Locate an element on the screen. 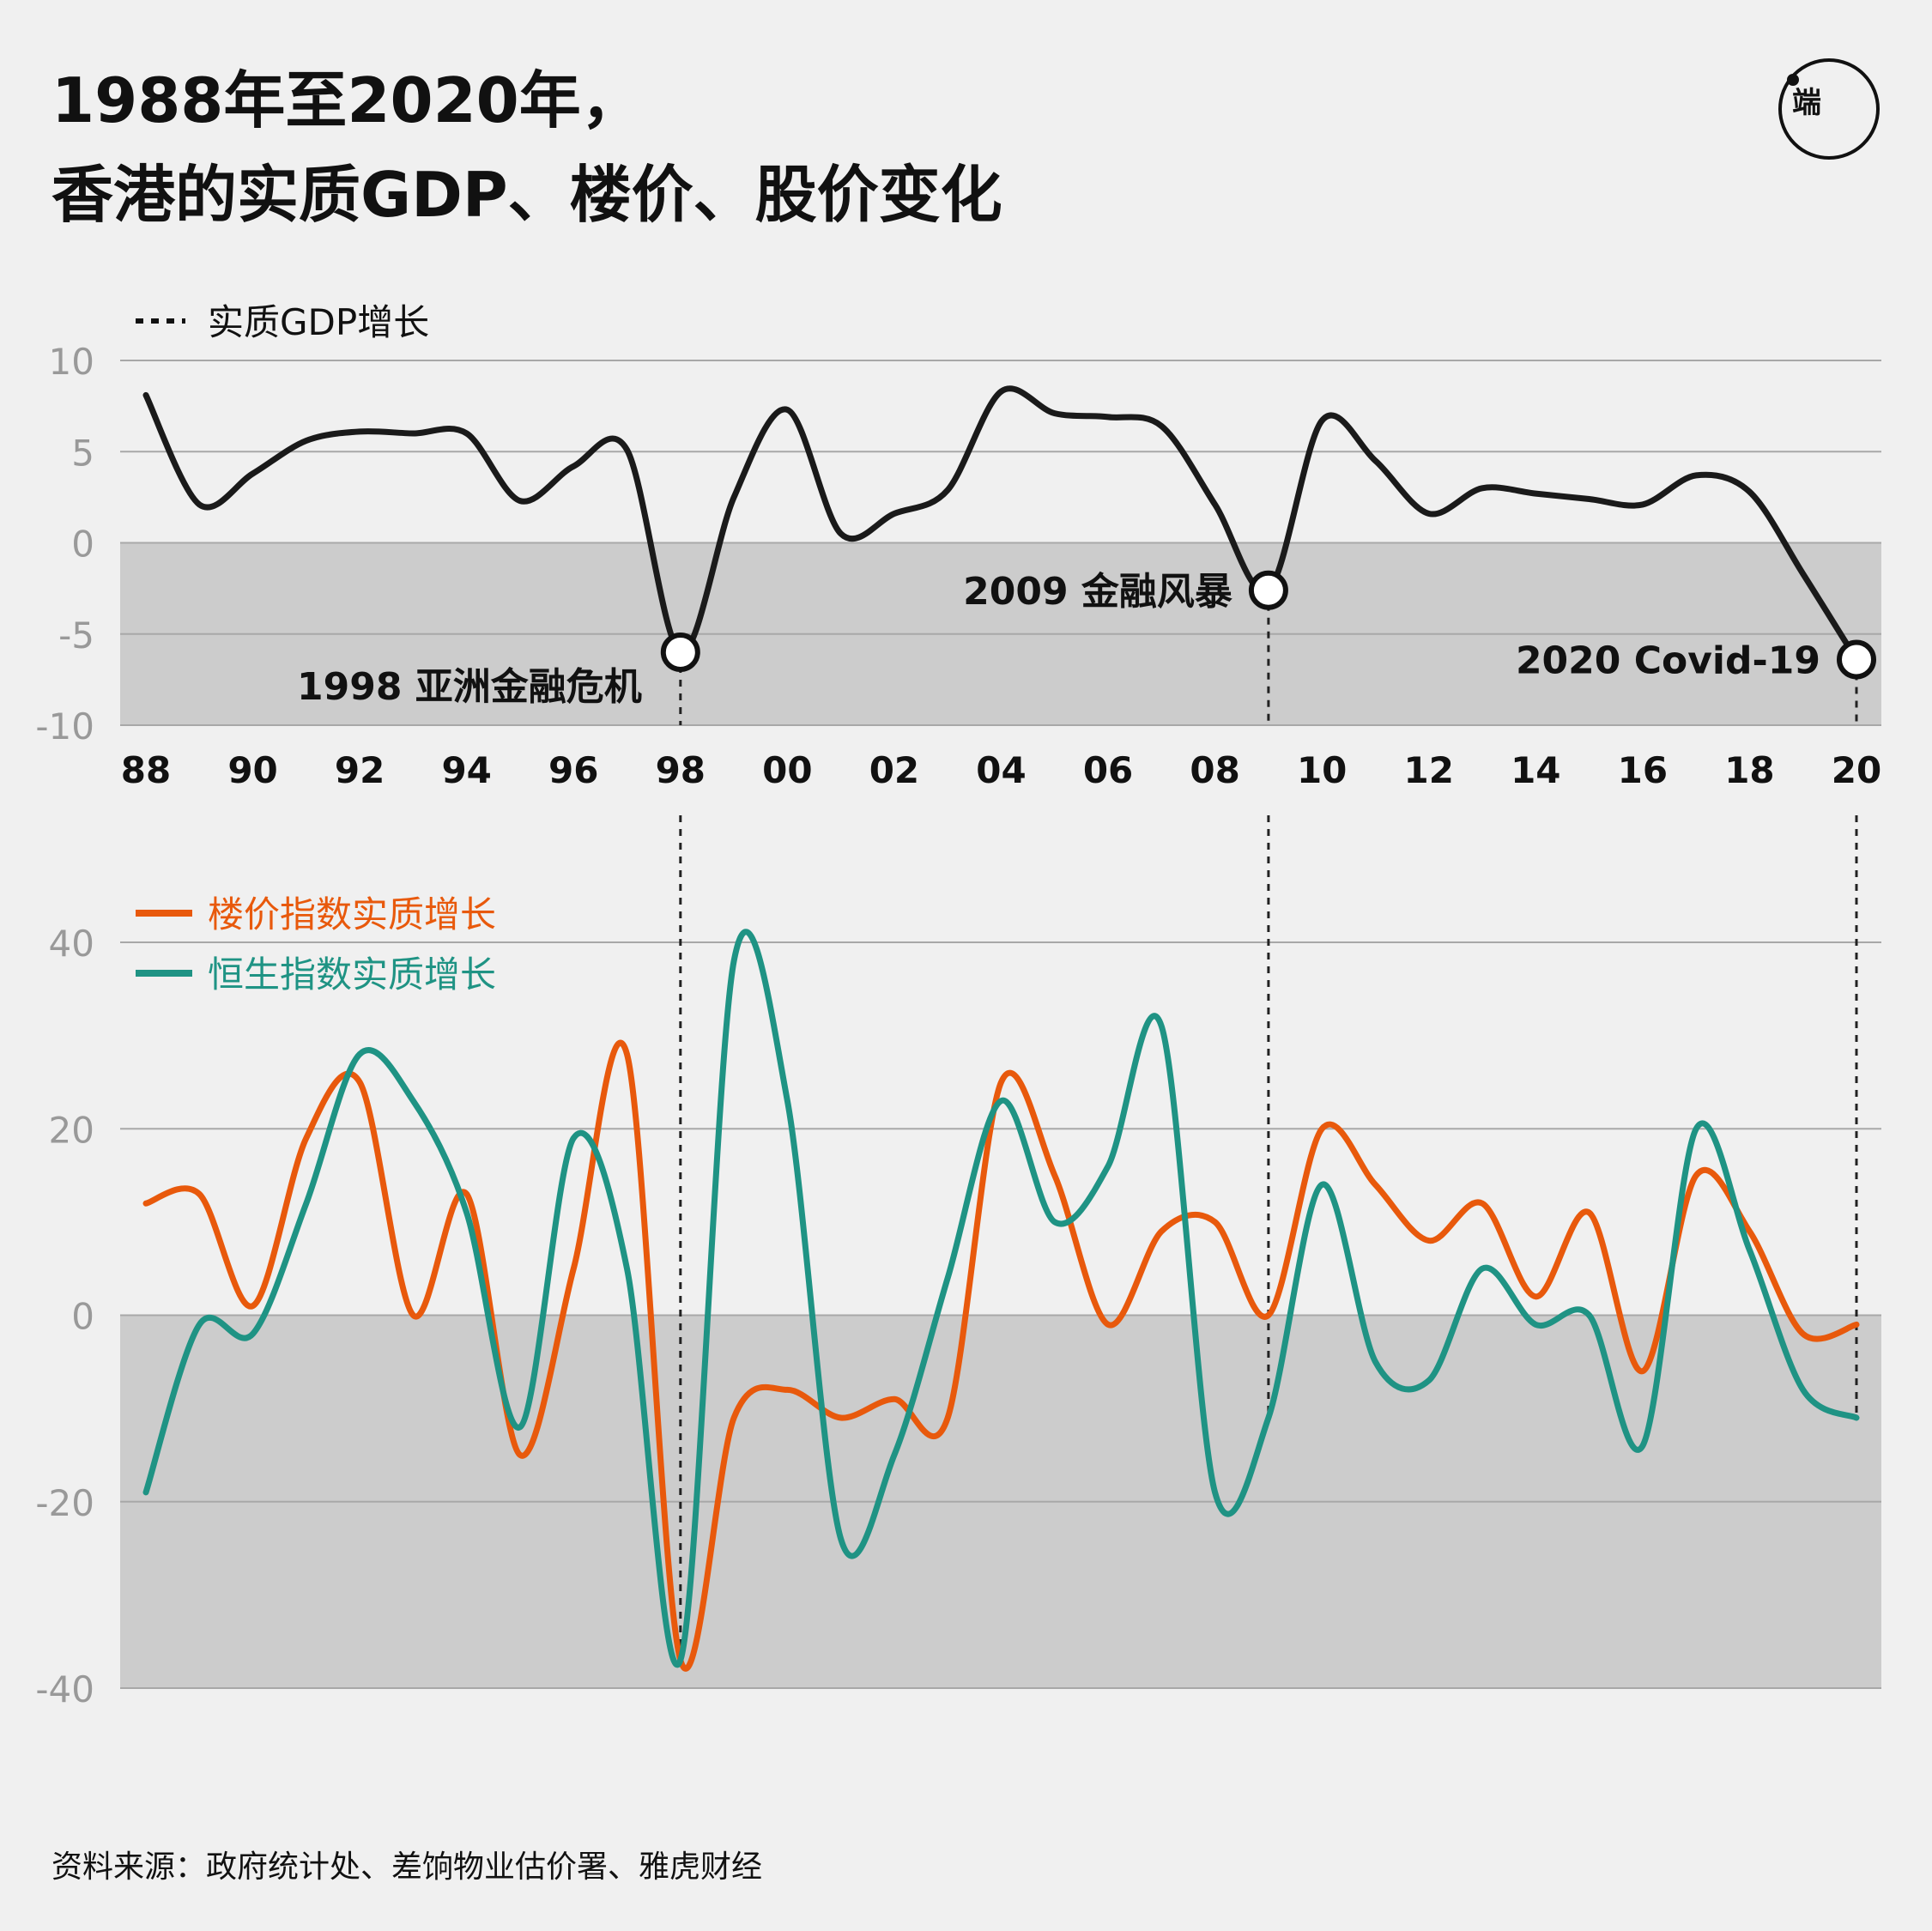 The width and height of the screenshot is (1932, 1931). y-tick-label: 40 is located at coordinates (72, 944).